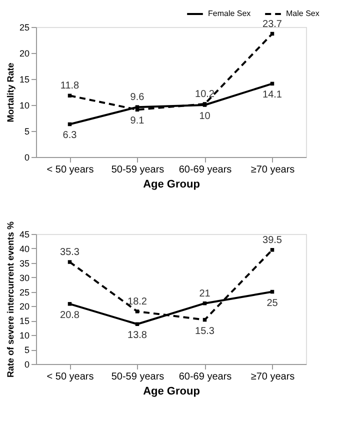  What do you see at coordinates (70, 252) in the screenshot?
I see `data-label: 35.3` at bounding box center [70, 252].